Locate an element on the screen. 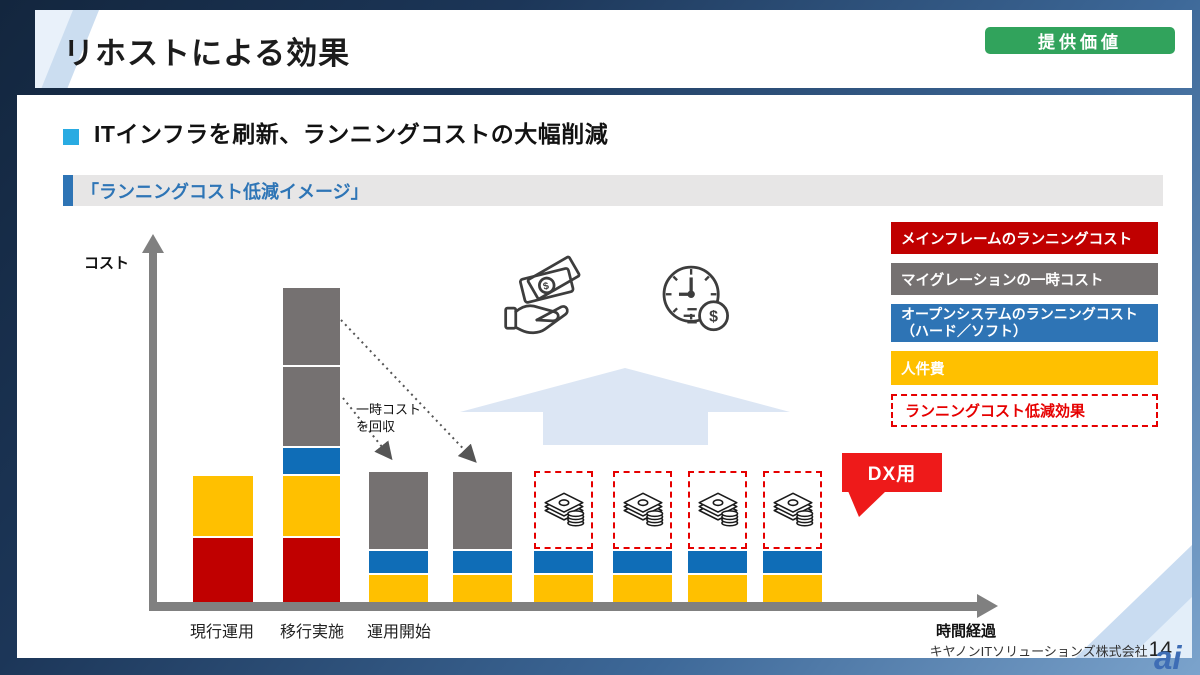  dx-callout-bubble: DX用 is located at coordinates (892, 472).